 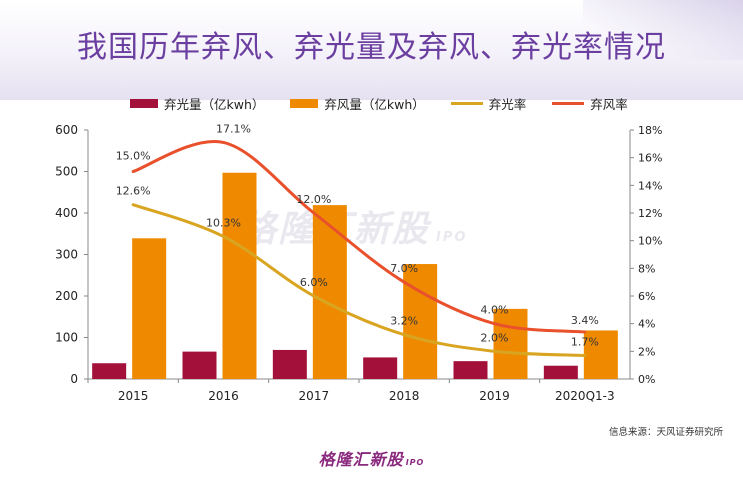 I want to click on data-label-solar-rate: 3.2%, so click(x=404, y=321).